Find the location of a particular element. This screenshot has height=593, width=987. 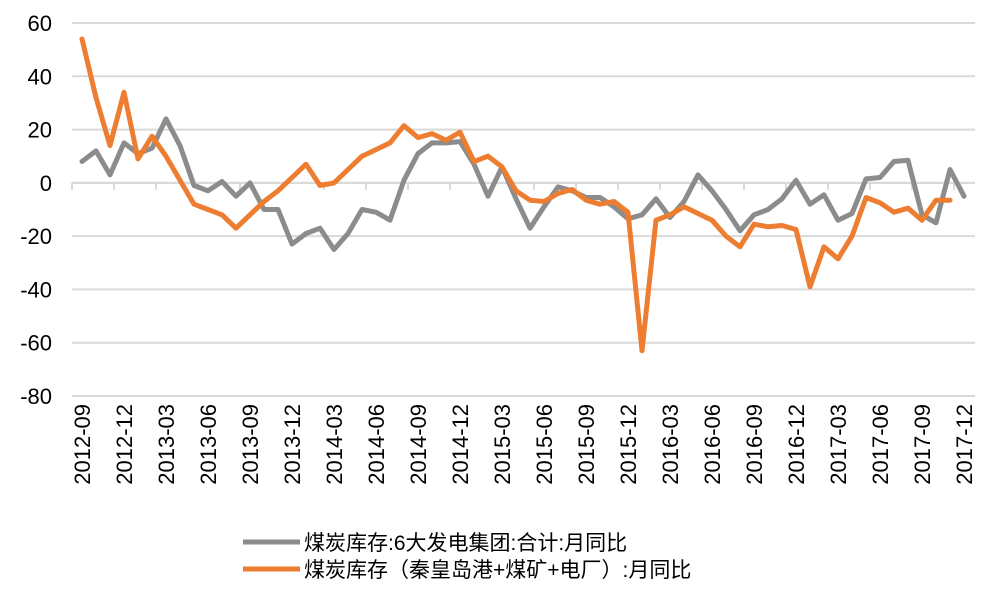

y-tick-label: -60 is located at coordinates (36, 343).